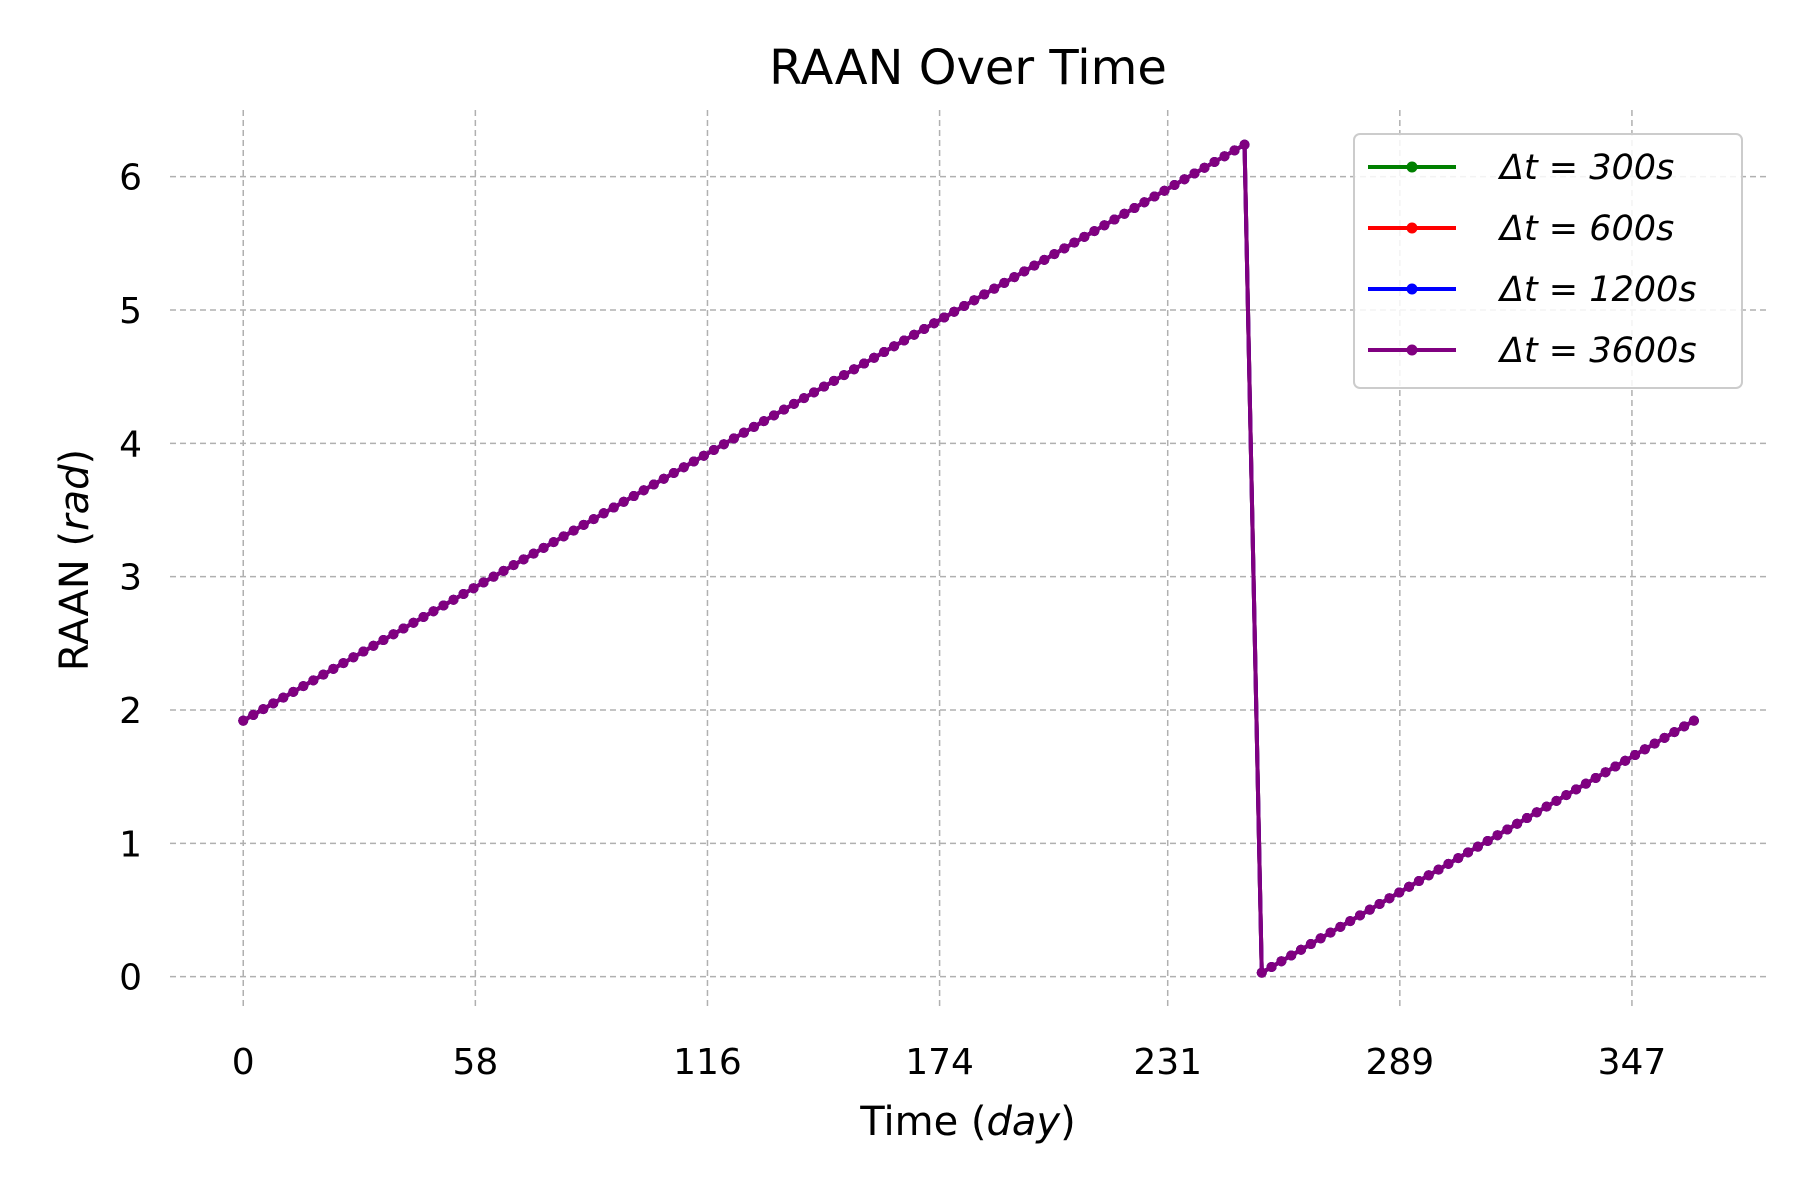  What do you see at coordinates (1585, 229) in the screenshot?
I see `legend-label: Δt = 600s` at bounding box center [1585, 229].